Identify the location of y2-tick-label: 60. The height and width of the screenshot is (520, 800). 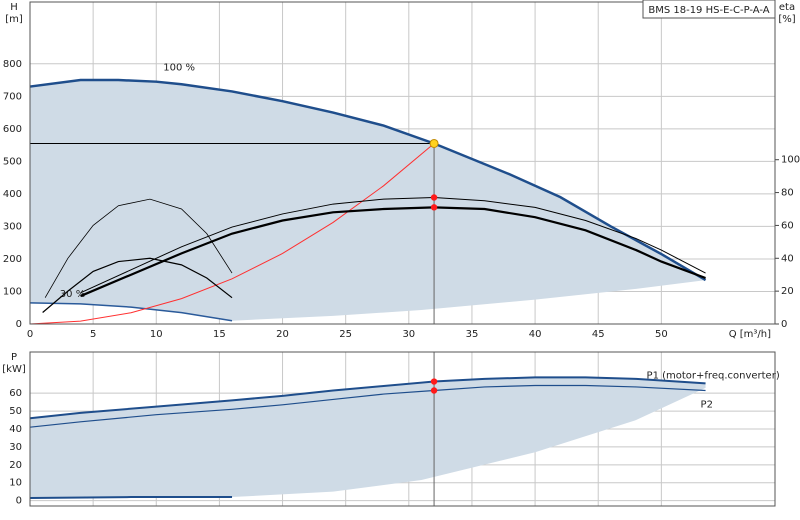
(787, 225).